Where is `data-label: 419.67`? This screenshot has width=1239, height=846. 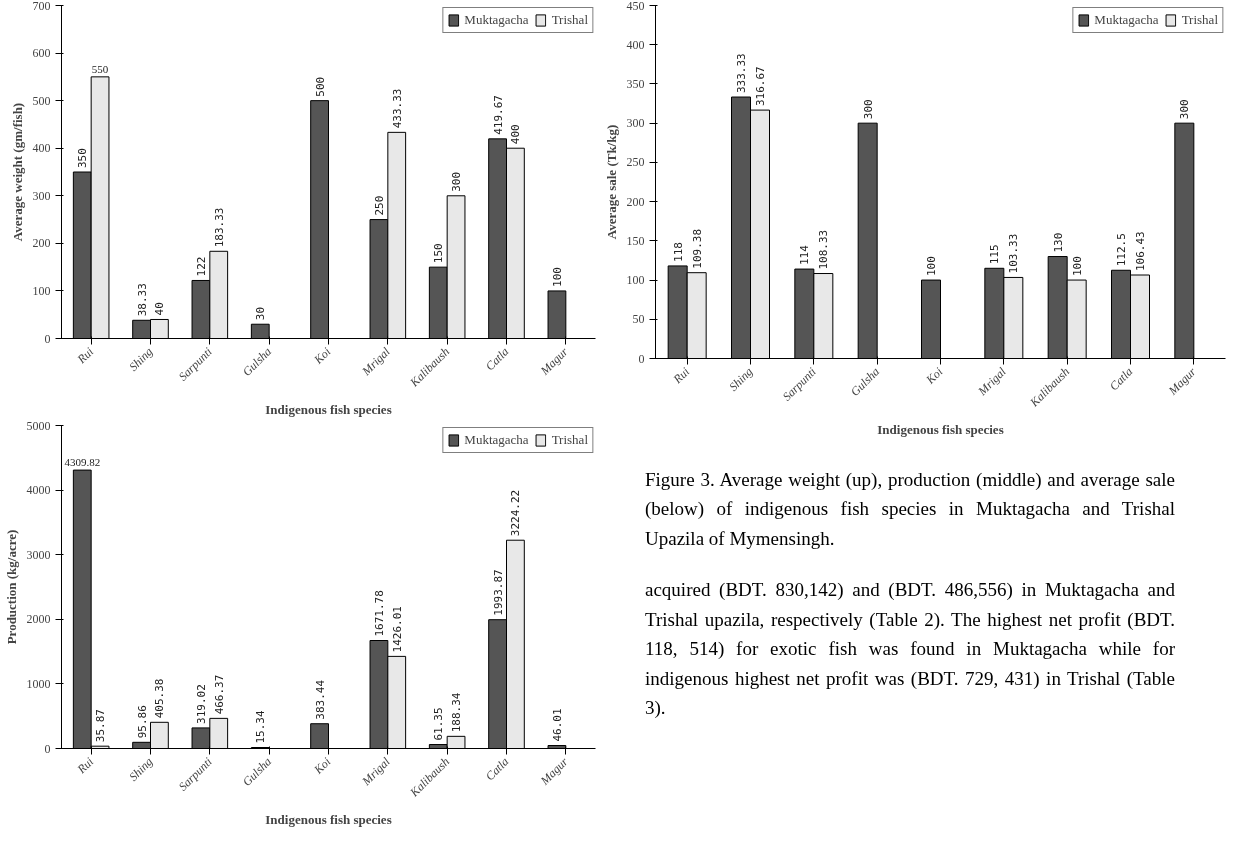
data-label: 419.67 is located at coordinates (498, 115).